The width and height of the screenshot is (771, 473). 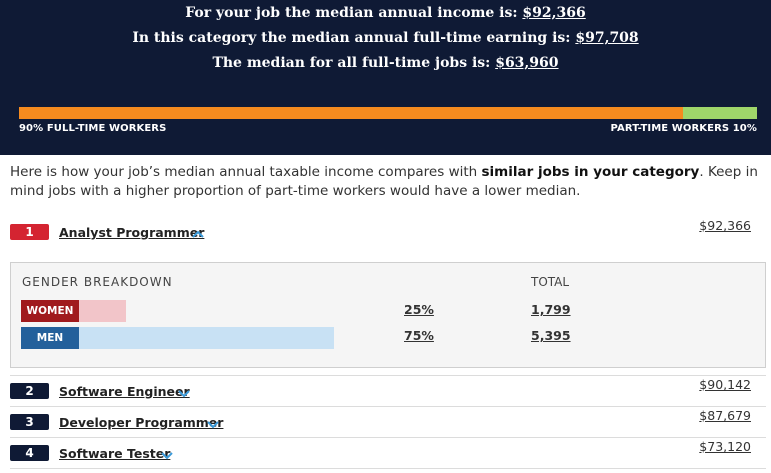 What do you see at coordinates (29, 232) in the screenshot?
I see `rank-badge: 1` at bounding box center [29, 232].